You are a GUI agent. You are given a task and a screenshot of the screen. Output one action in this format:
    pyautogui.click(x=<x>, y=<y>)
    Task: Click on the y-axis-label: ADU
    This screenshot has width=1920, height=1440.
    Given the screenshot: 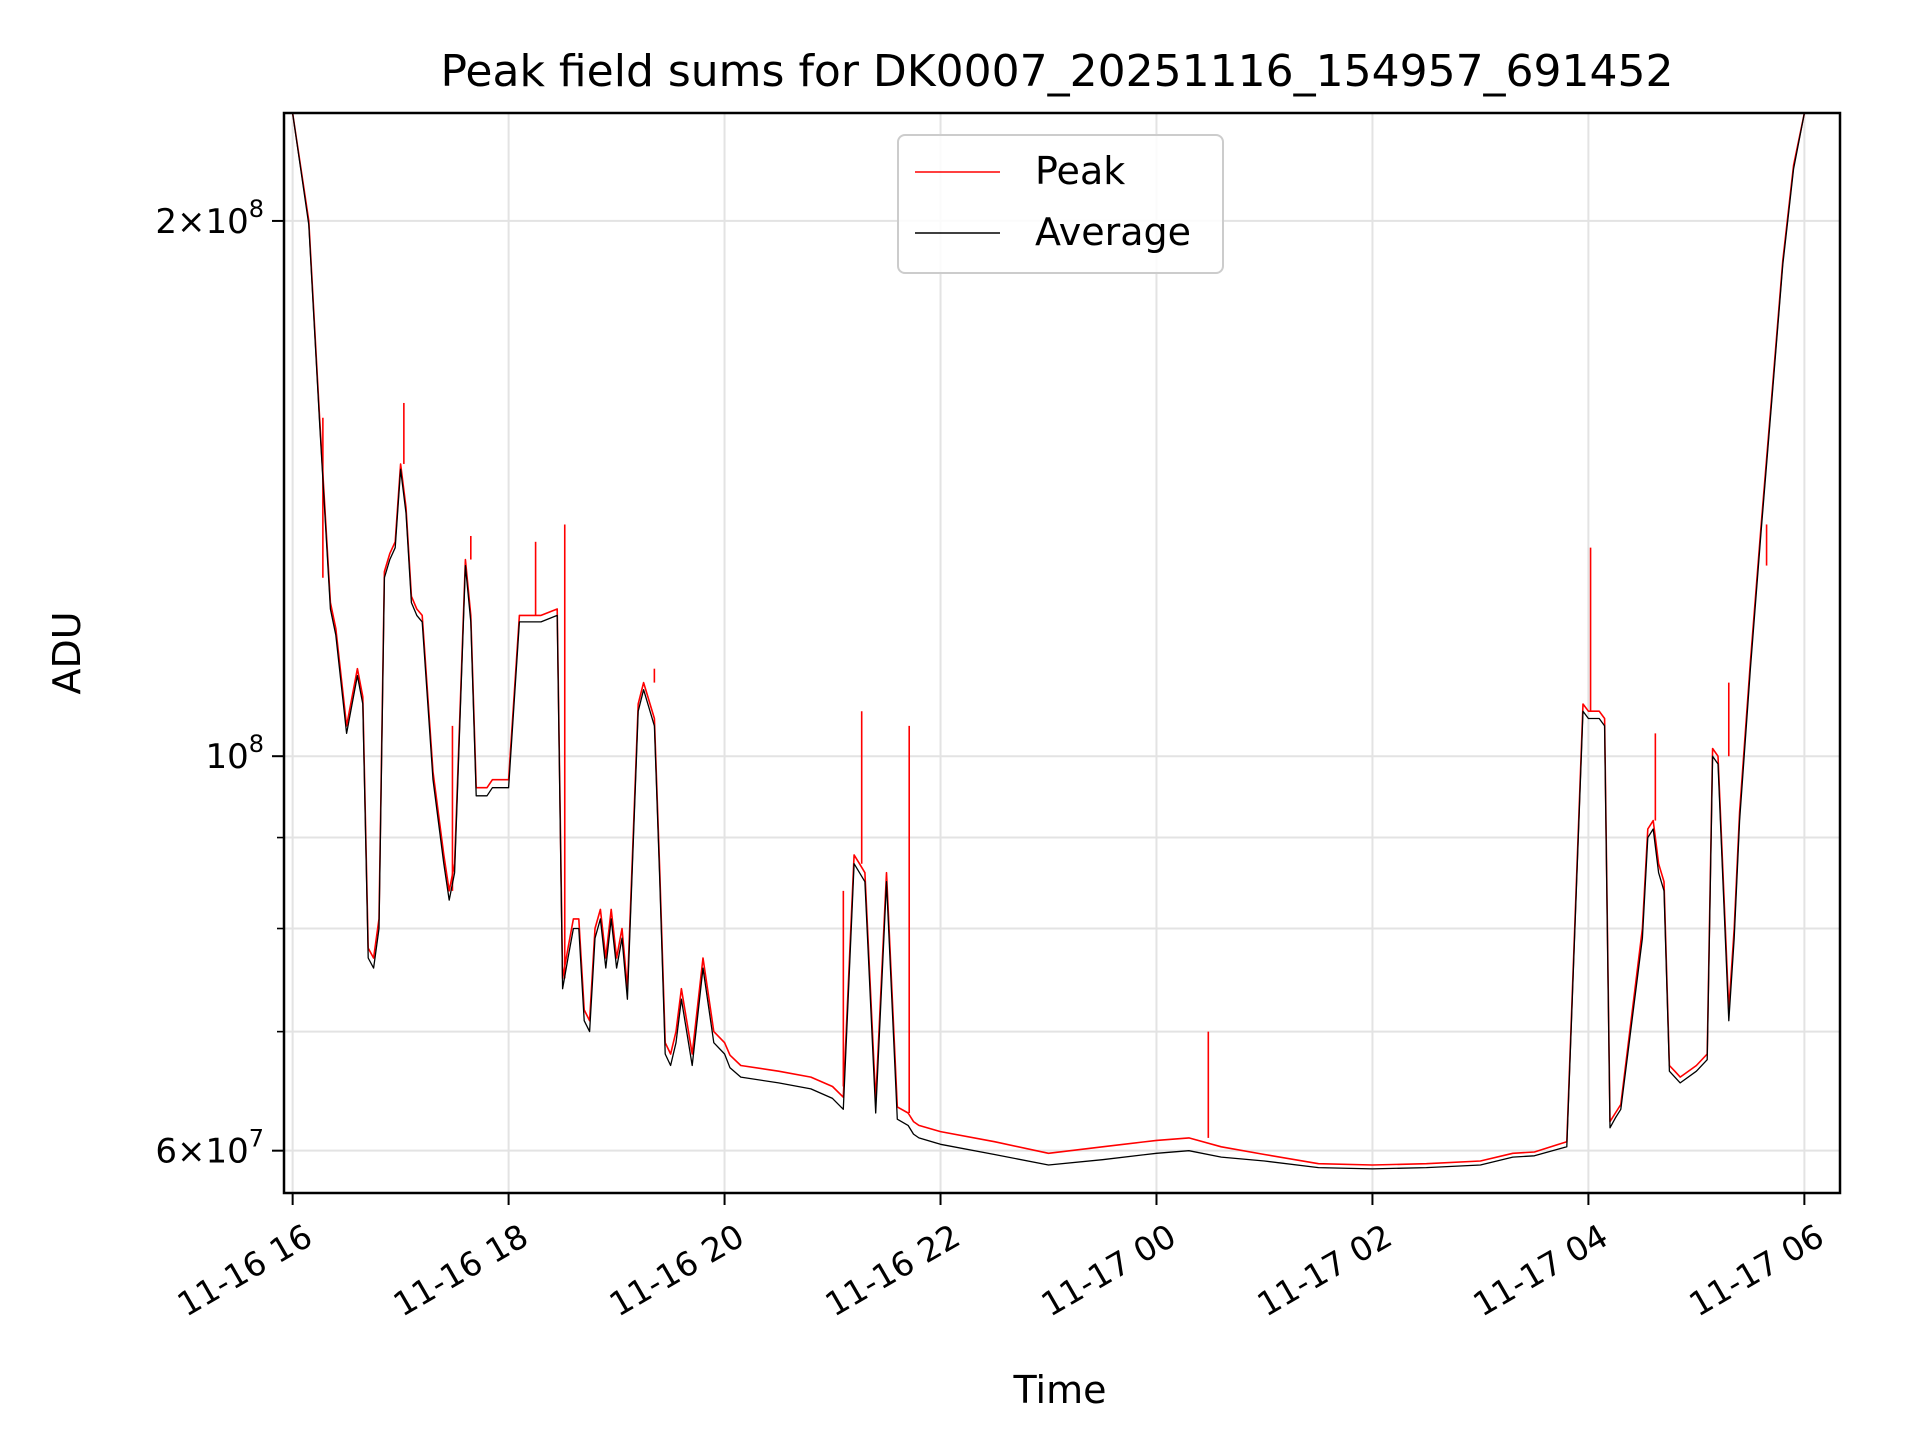 What is the action you would take?
    pyautogui.click(x=67, y=652)
    